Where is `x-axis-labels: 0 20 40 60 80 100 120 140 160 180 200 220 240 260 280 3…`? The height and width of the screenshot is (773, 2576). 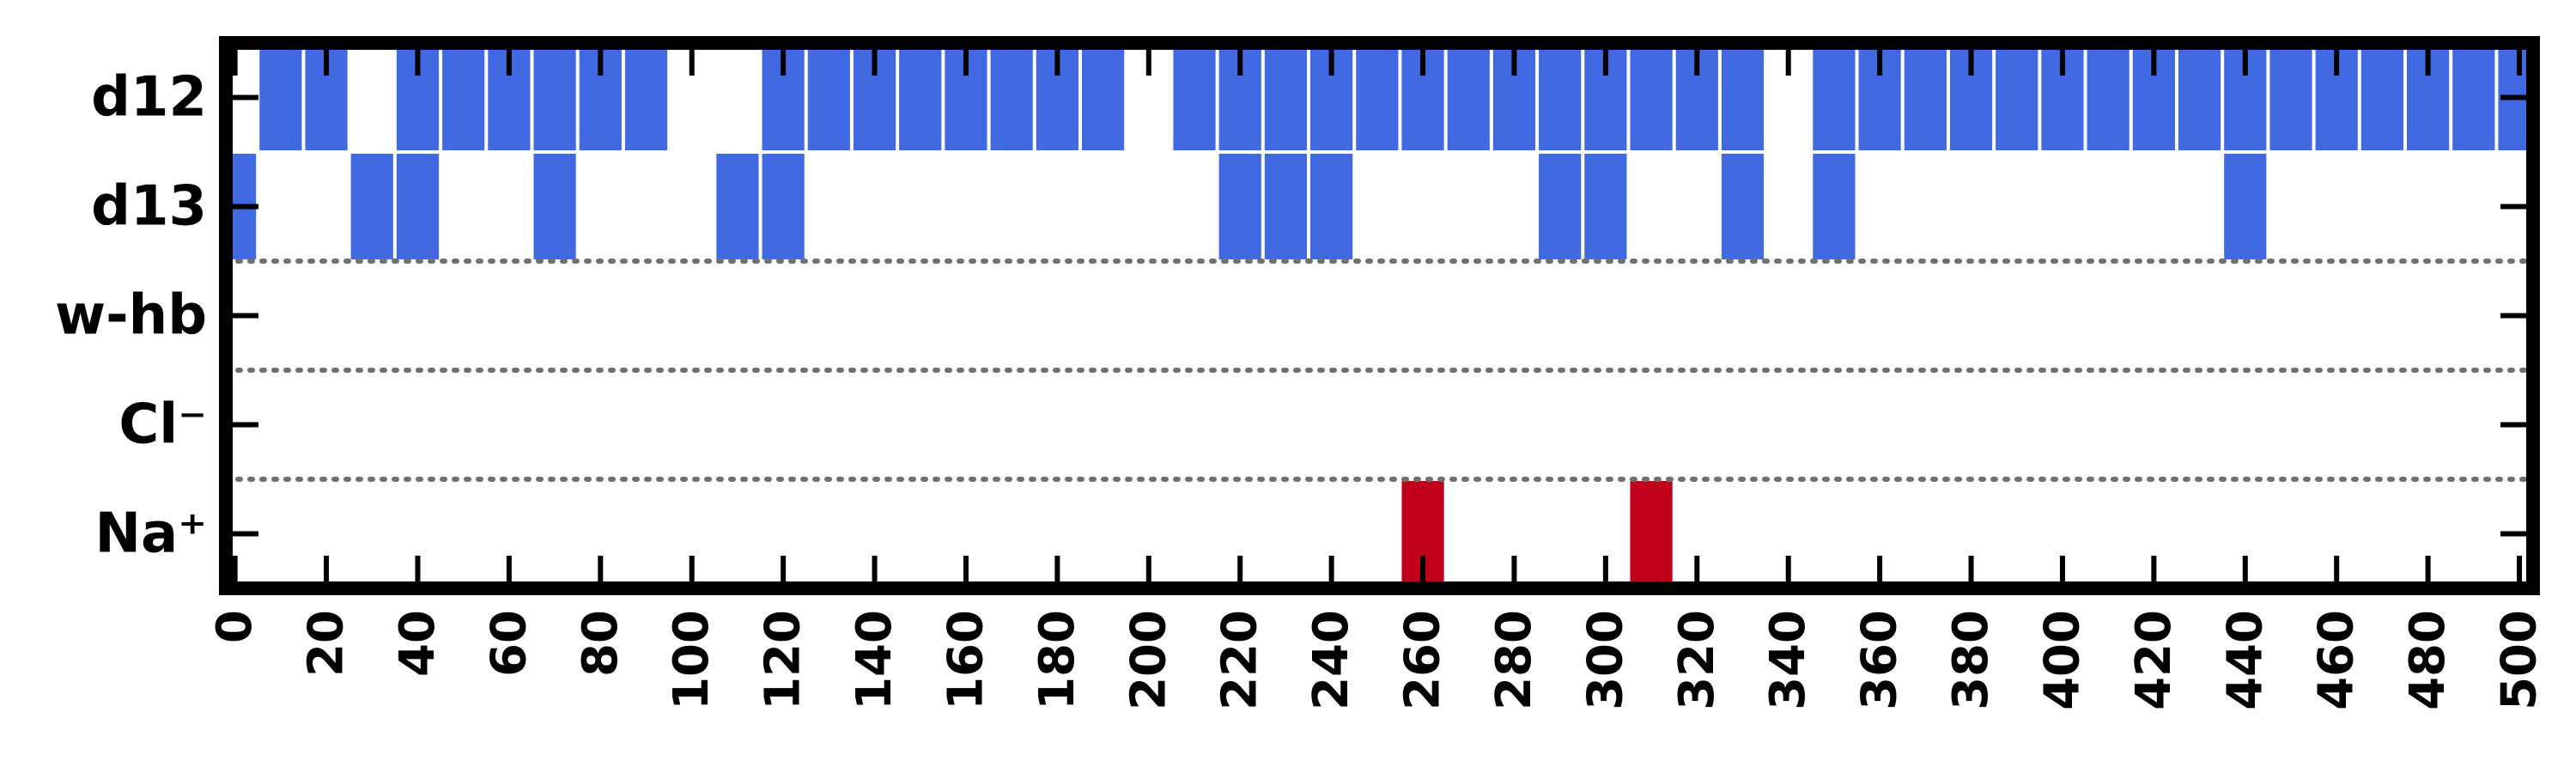
x-axis-labels: 0 20 40 60 80 100 120 140 160 180 200 220 240 260 280 3… is located at coordinates (1377, 660).